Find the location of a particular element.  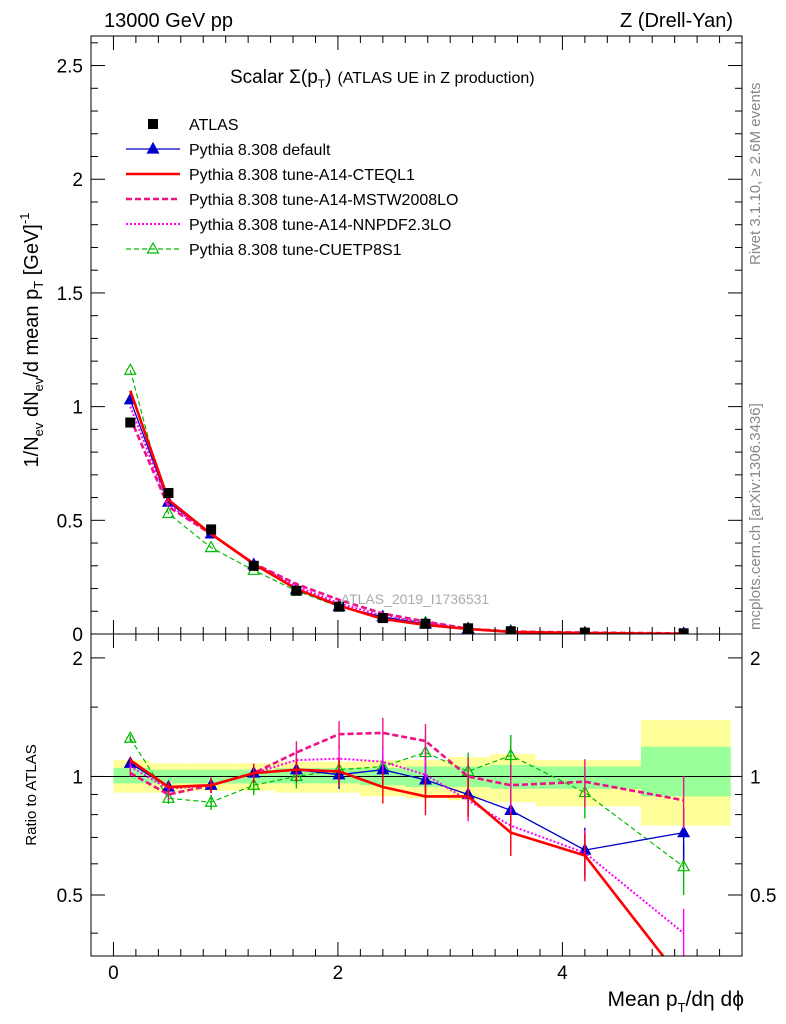

y-tick-label: 2 is located at coordinates (77, 180).